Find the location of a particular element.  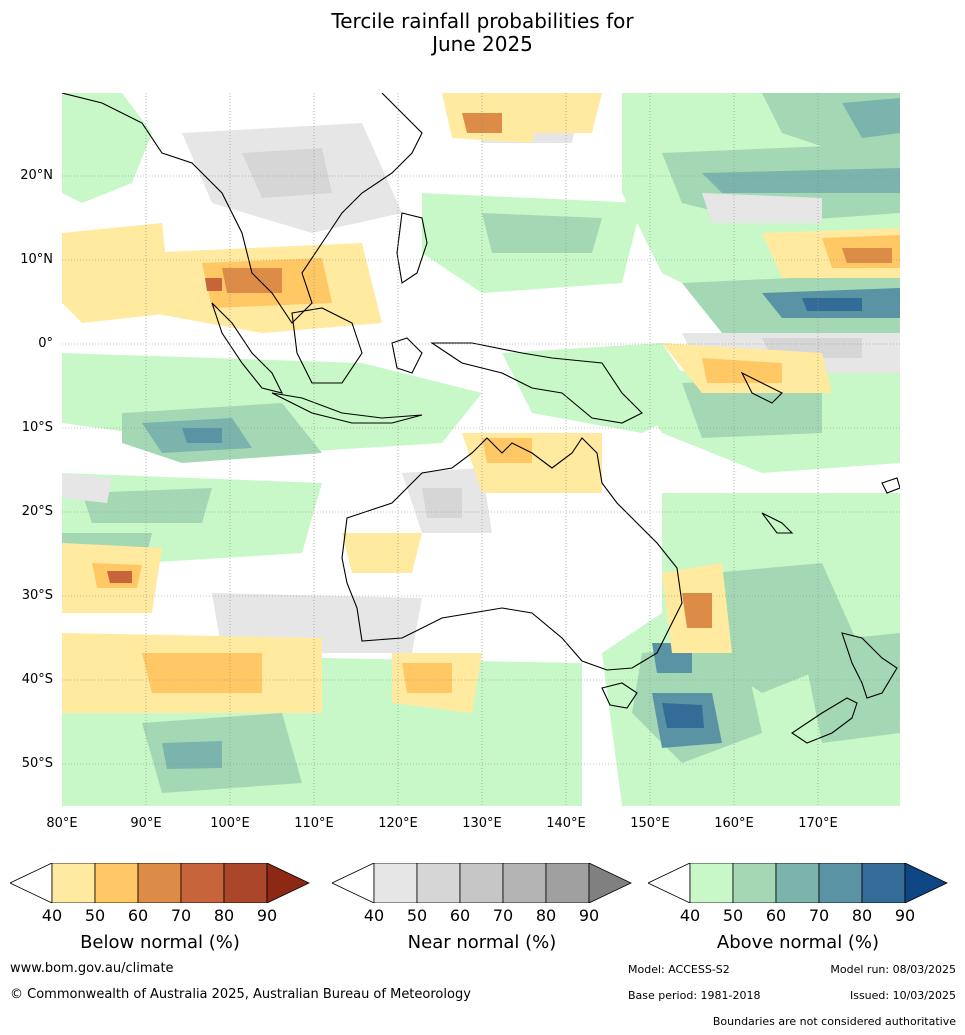

lat-label-0: 0° is located at coordinates (45, 343).